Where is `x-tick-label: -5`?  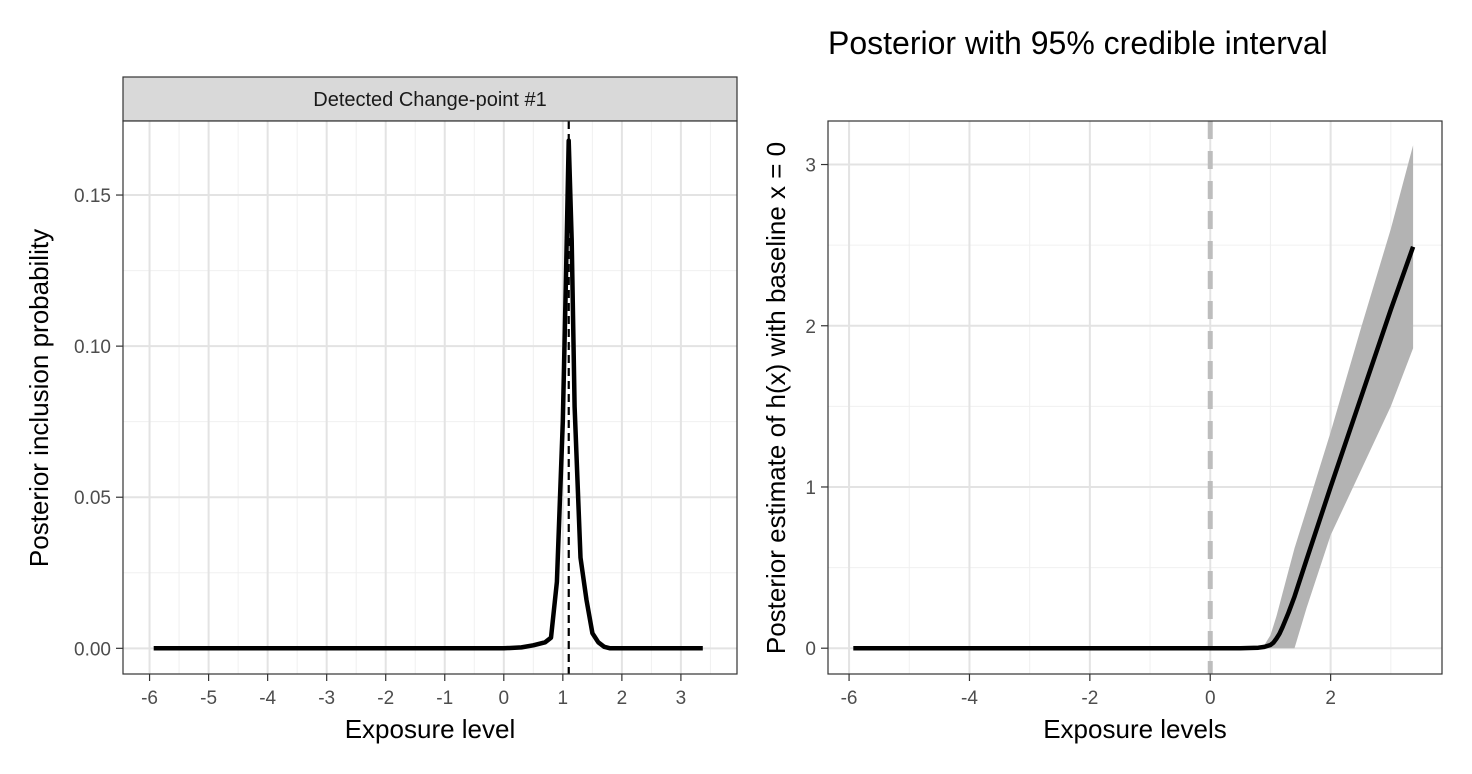 x-tick-label: -5 is located at coordinates (208, 698).